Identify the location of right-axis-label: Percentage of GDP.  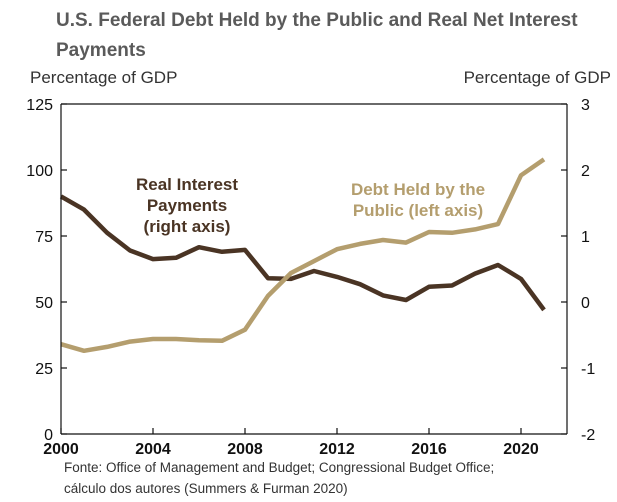
(537, 77).